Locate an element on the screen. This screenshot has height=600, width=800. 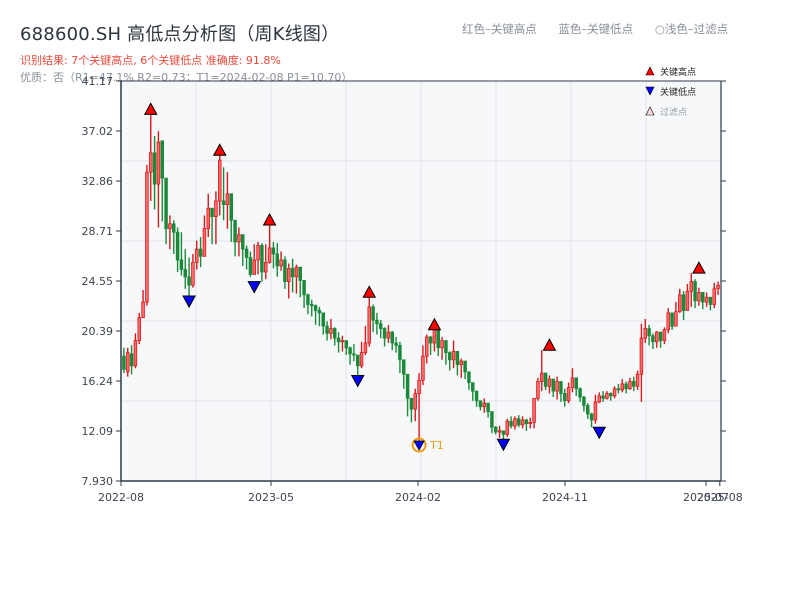
legend-label: 过滤点 is located at coordinates (673, 112).